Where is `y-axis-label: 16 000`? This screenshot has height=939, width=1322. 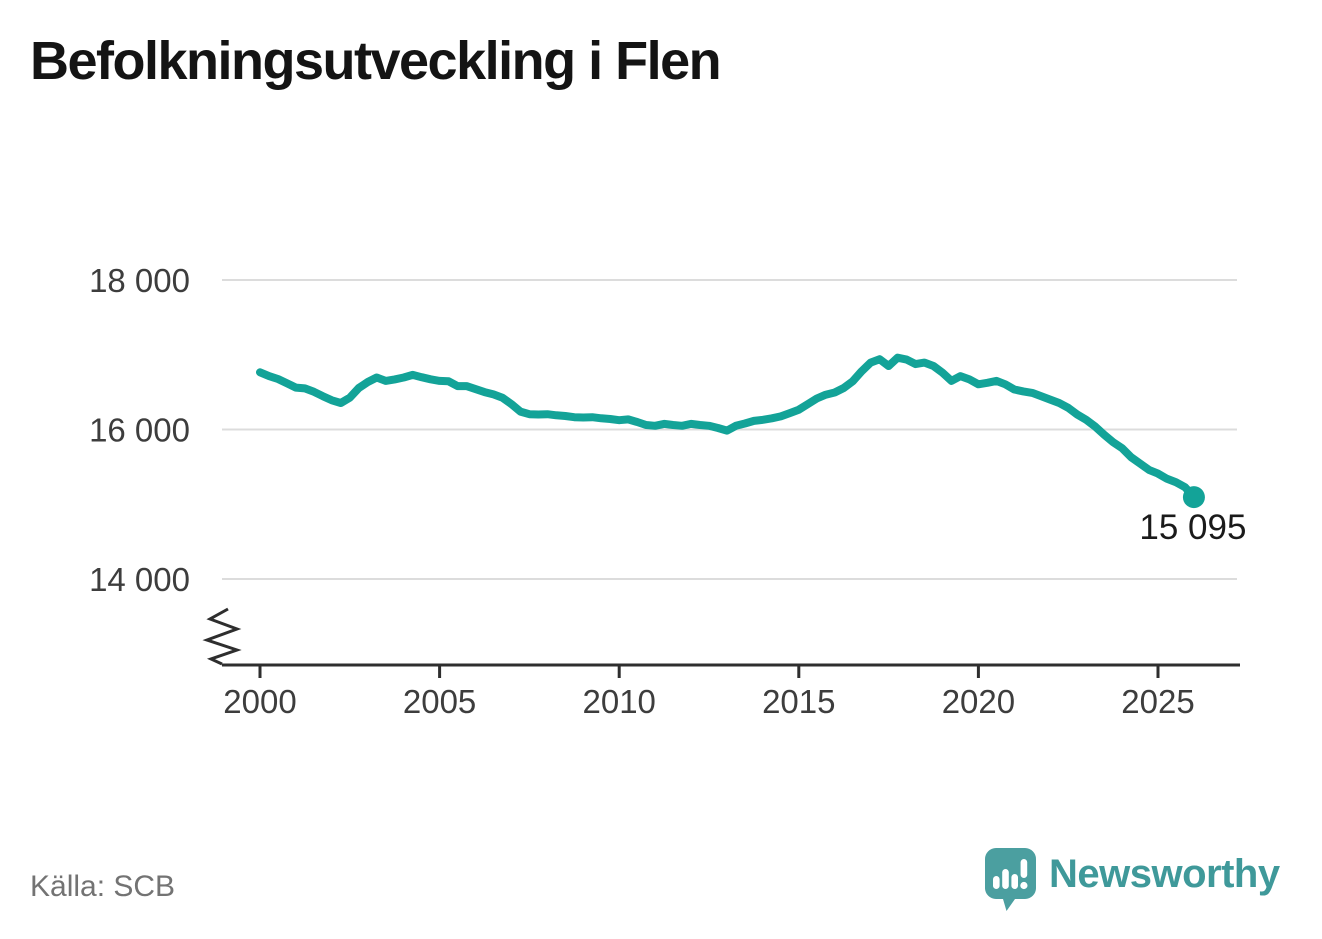
y-axis-label: 16 000 is located at coordinates (139, 430).